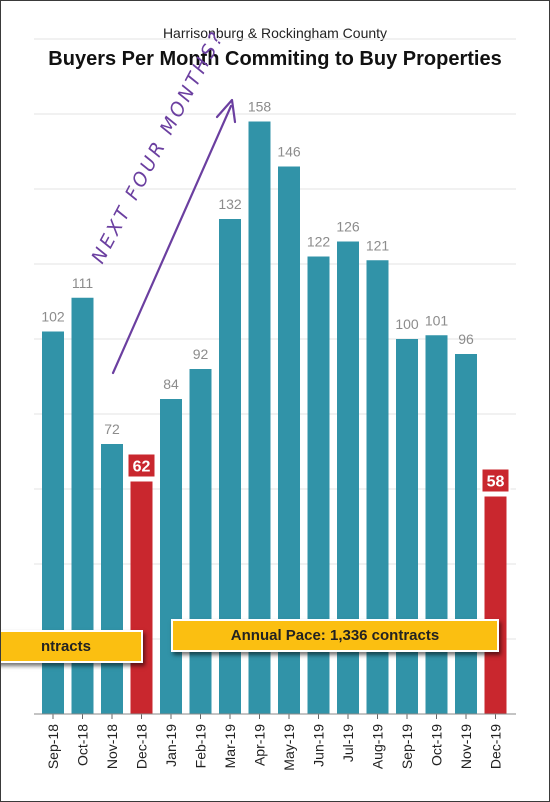 The height and width of the screenshot is (802, 550). What do you see at coordinates (437, 745) in the screenshot?
I see `x-tick-label: Oct-19` at bounding box center [437, 745].